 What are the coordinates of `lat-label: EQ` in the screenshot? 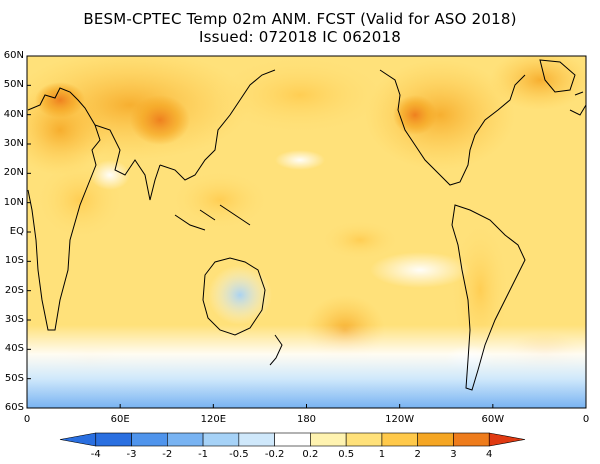 It's located at (16, 231).